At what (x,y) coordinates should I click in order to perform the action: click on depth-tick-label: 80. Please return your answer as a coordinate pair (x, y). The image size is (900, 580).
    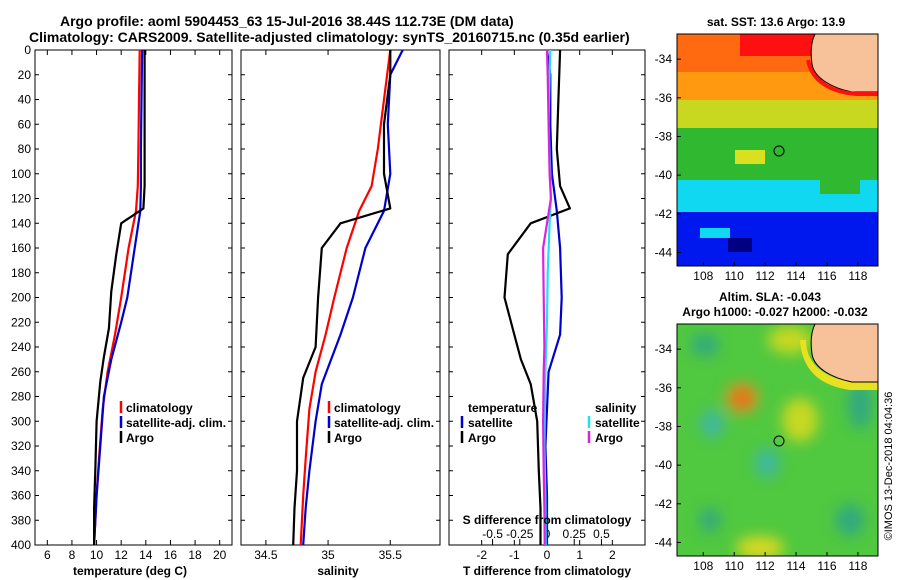
    Looking at the image, I should click on (25, 149).